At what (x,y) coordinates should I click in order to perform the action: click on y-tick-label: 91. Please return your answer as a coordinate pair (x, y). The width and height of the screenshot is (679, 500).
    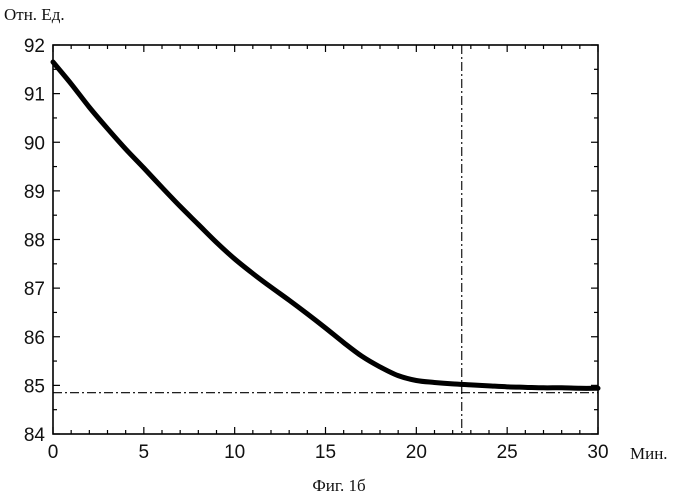
    Looking at the image, I should click on (34, 95).